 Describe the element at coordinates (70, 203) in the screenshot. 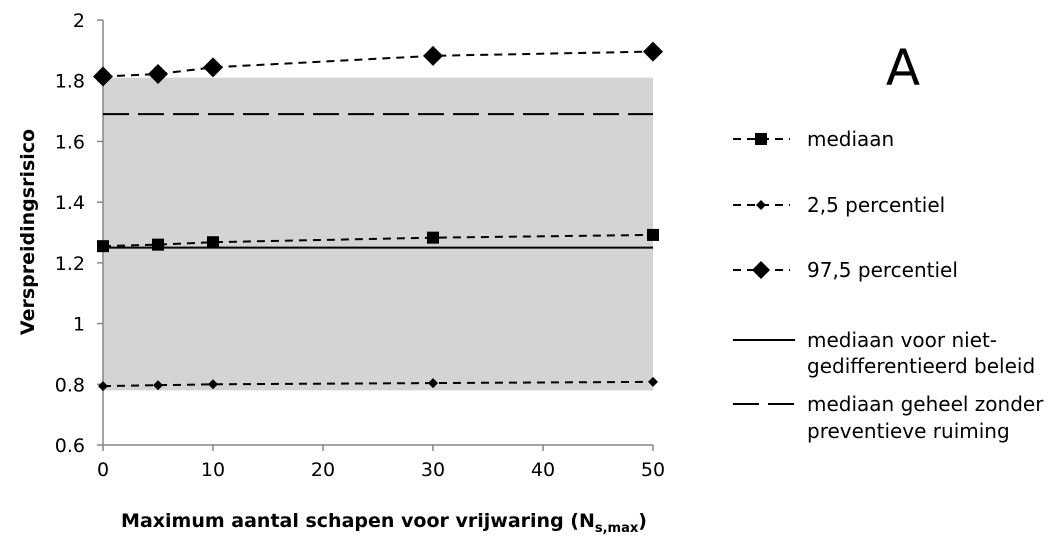

I see `y-tick-label: 1.4` at that location.